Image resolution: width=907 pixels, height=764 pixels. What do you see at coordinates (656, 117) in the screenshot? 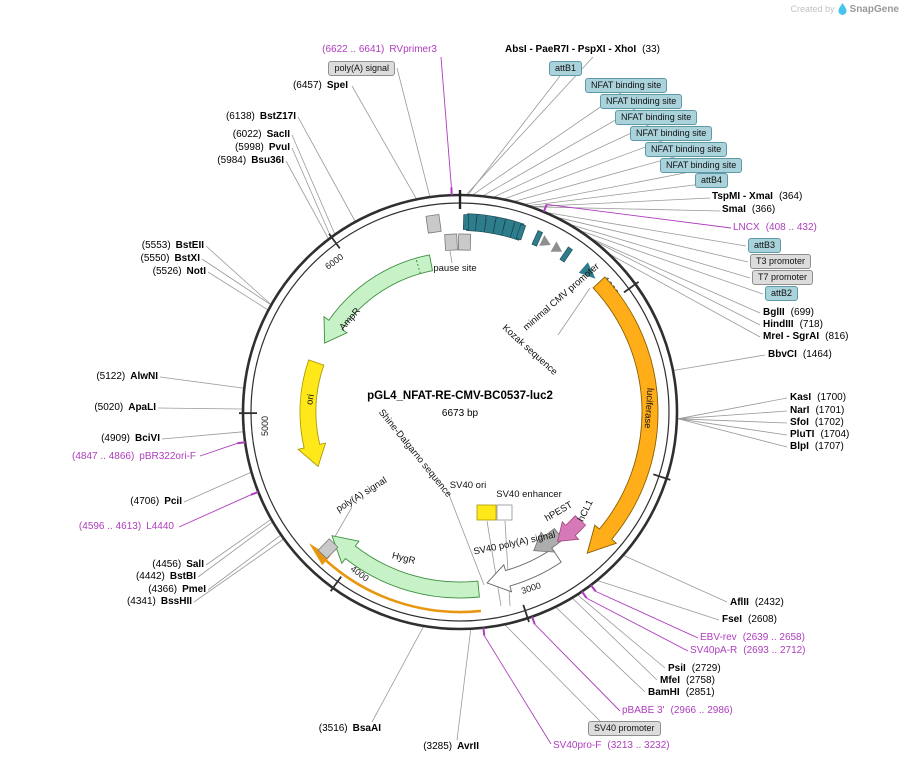
I see `feature-label-nfat-3: NFAT binding site` at bounding box center [656, 117].